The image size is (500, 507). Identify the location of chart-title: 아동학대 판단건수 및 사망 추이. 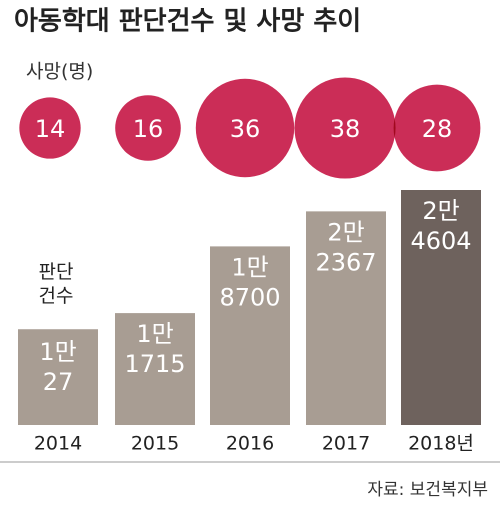
(187, 22).